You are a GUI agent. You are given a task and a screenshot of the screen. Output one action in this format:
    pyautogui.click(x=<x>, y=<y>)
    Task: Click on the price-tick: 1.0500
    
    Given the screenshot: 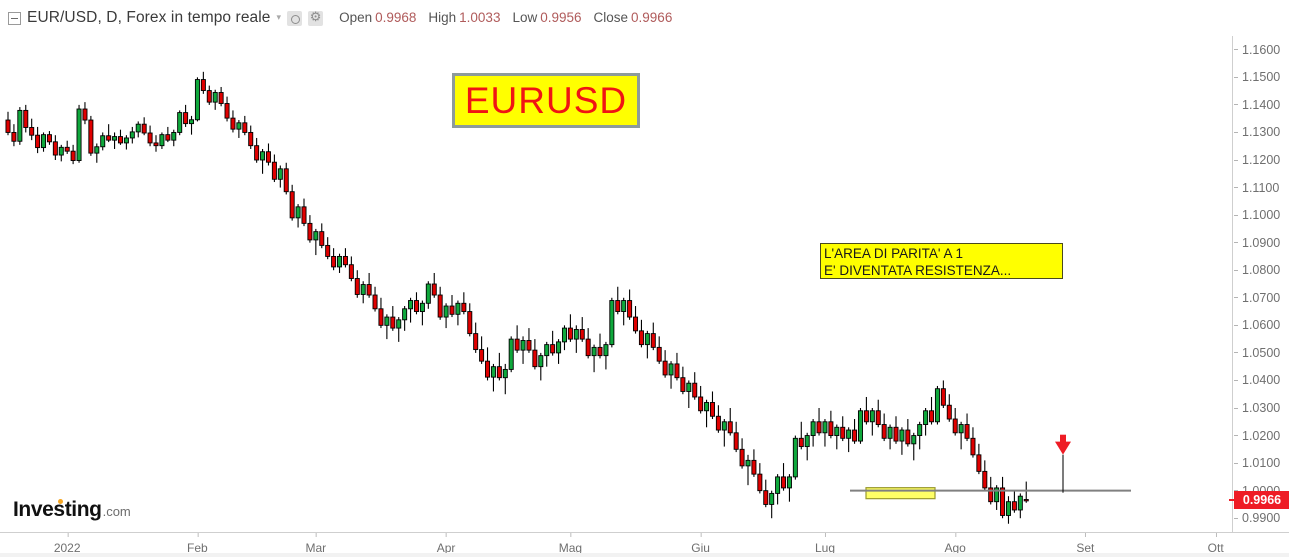 What is the action you would take?
    pyautogui.click(x=1261, y=353)
    